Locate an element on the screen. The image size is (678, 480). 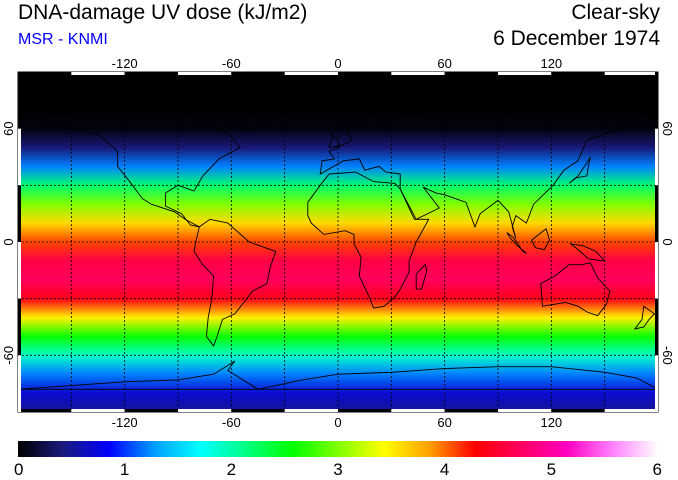
lat-label-right: 60 is located at coordinates (667, 128).